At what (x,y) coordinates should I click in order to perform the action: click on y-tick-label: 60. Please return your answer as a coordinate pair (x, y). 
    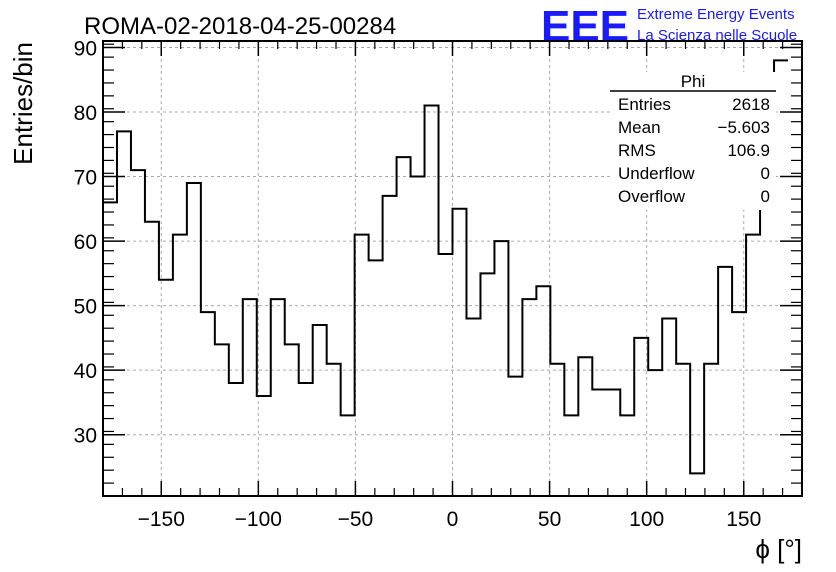
    Looking at the image, I should click on (85, 242).